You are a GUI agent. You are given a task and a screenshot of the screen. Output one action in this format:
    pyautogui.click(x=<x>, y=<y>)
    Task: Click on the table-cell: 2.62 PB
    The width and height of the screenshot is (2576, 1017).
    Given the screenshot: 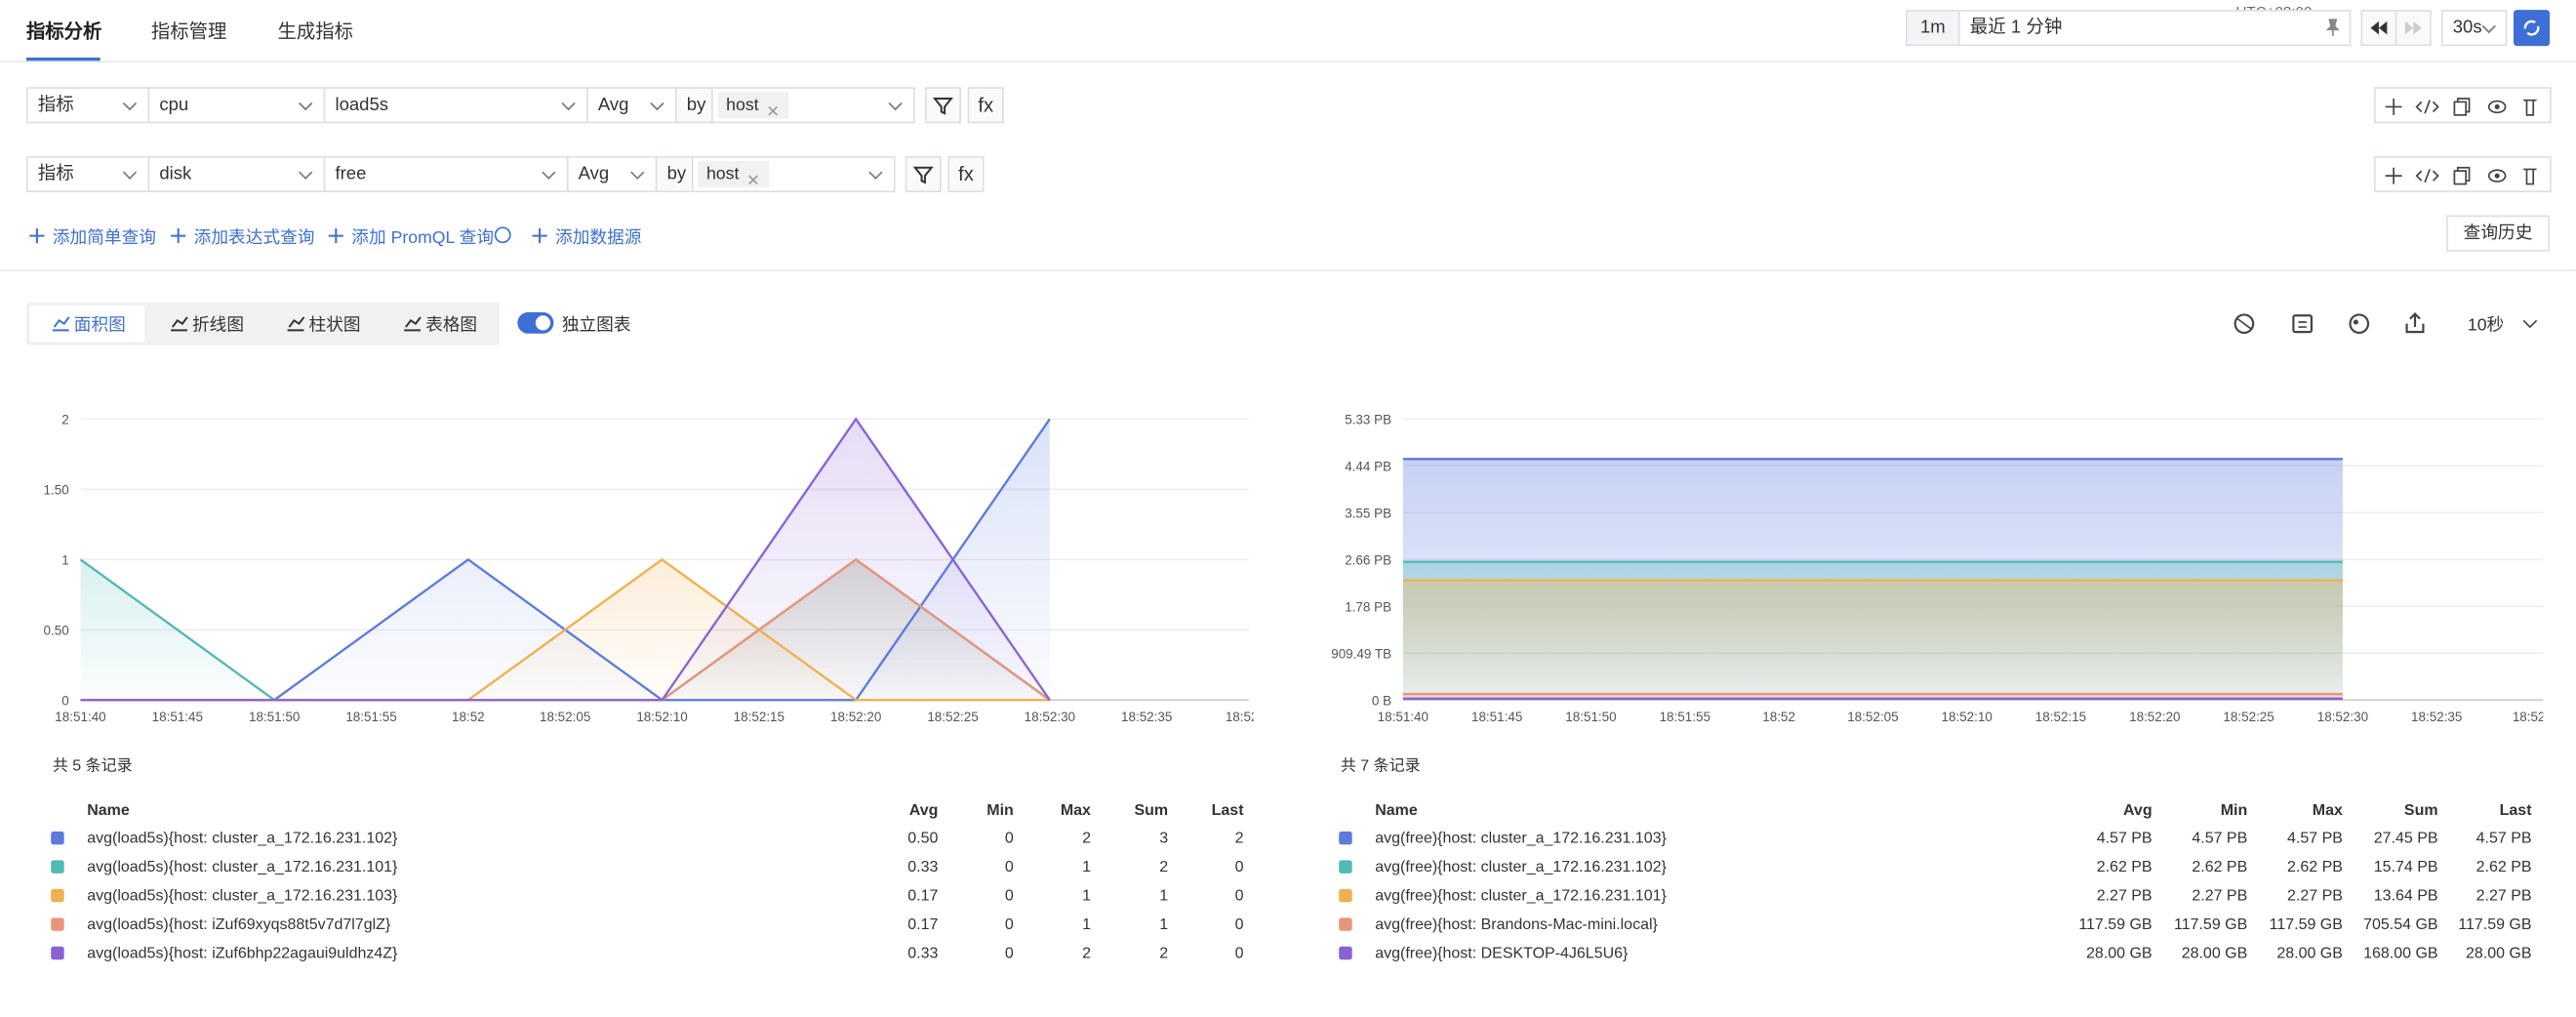 What is the action you would take?
    pyautogui.click(x=2504, y=867)
    